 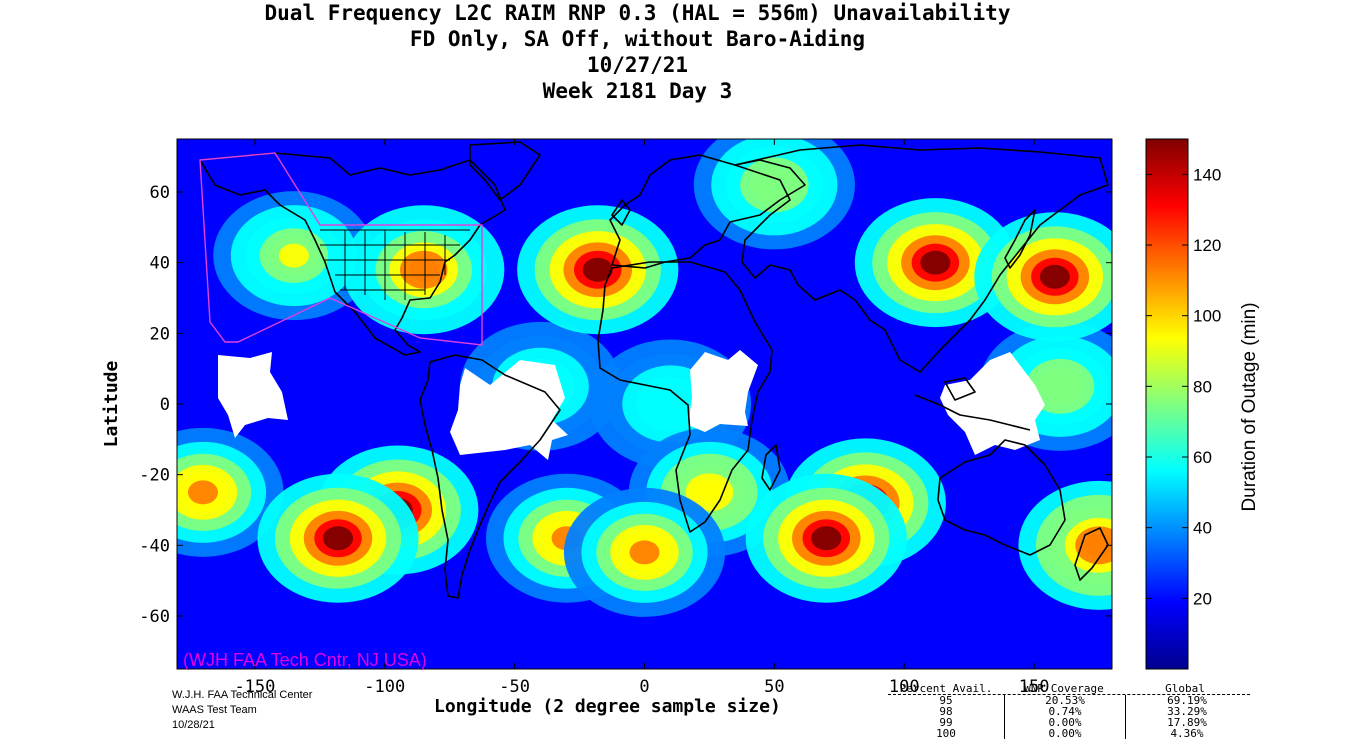 I want to click on no-data-region-africa, so click(x=723, y=391).